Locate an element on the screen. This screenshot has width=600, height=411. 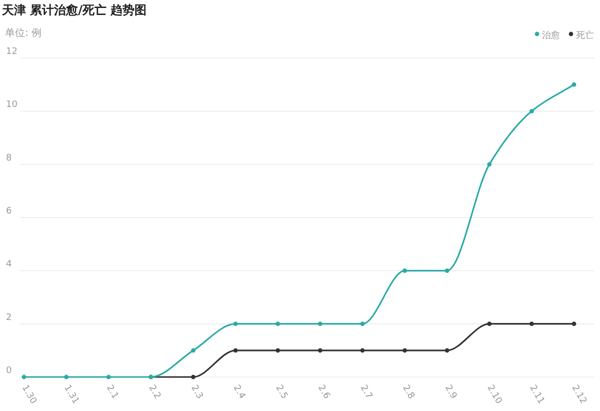
y-tick-label: 6 is located at coordinates (9, 211).